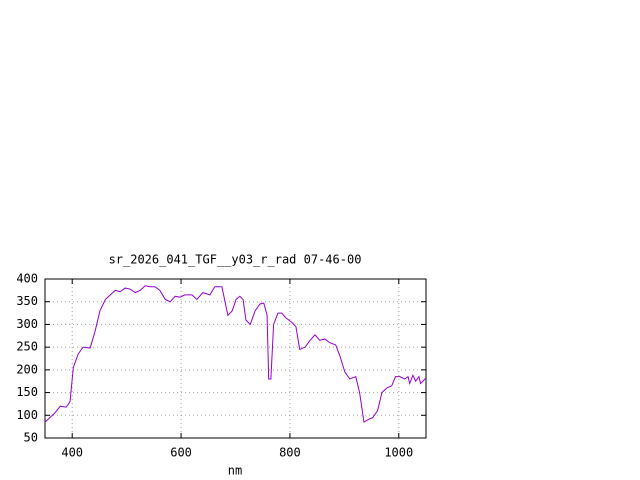 This screenshot has width=640, height=480. Describe the element at coordinates (235, 260) in the screenshot. I see `chart-title: sr_2026_041_TGF__y03_r_rad 07-46-00` at that location.